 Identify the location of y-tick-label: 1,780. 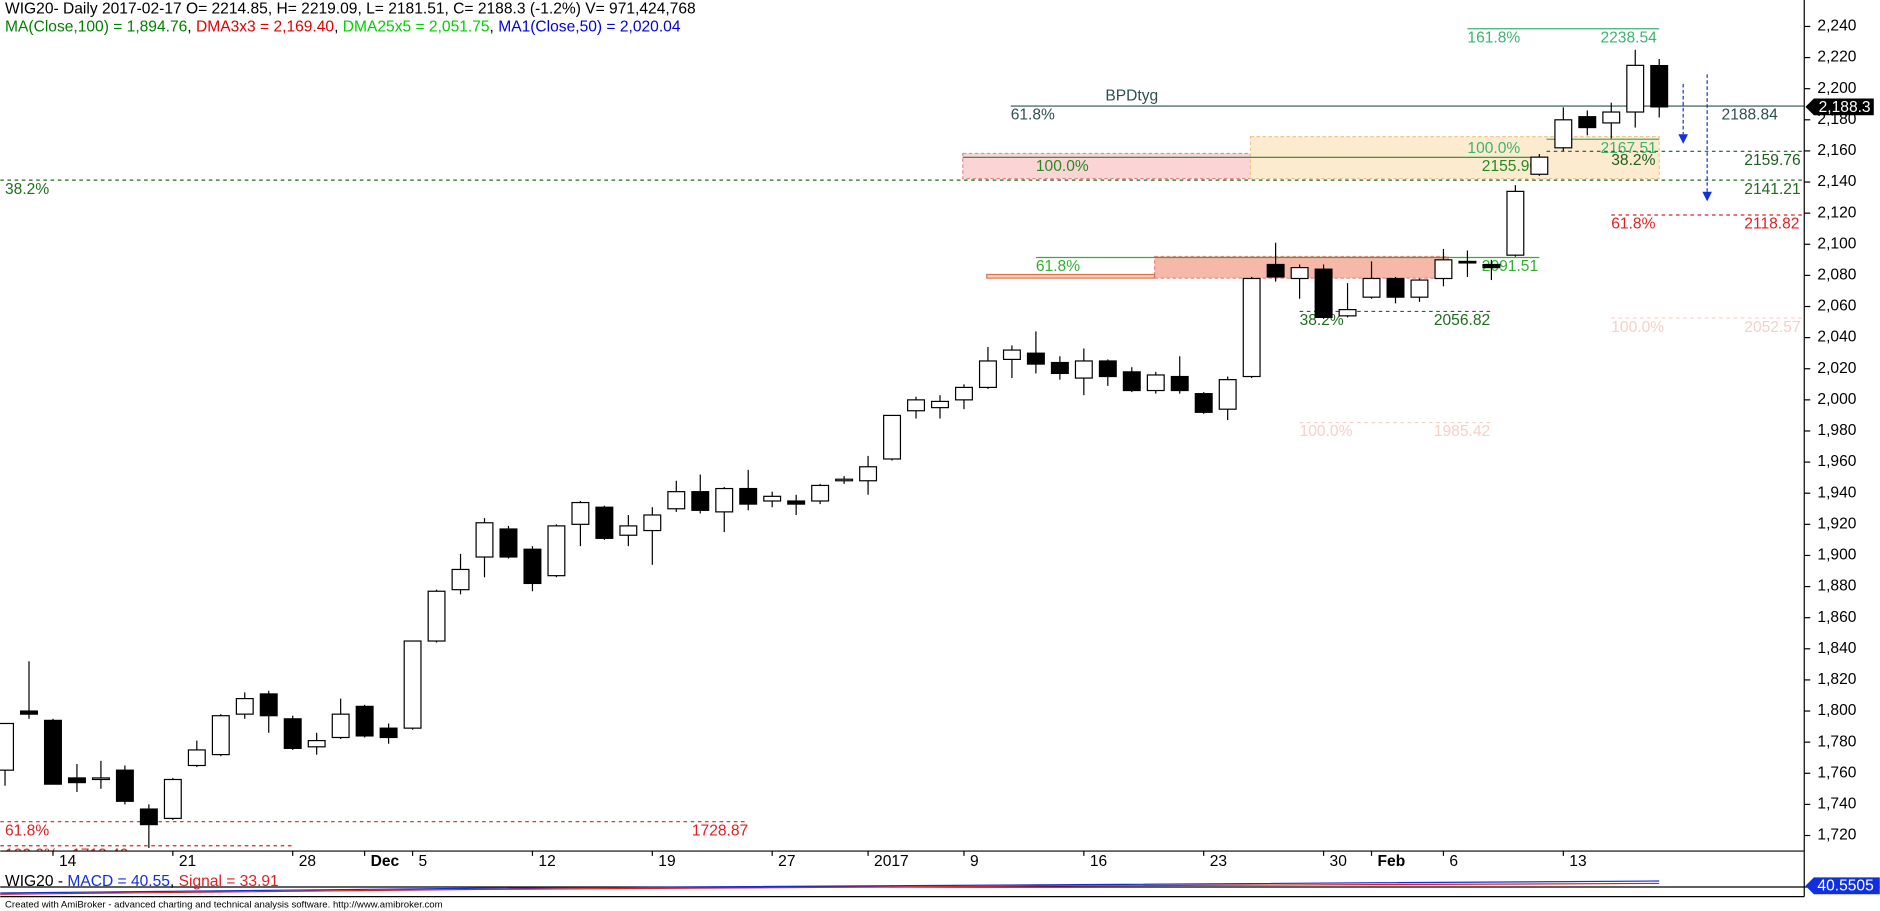
(1836, 741).